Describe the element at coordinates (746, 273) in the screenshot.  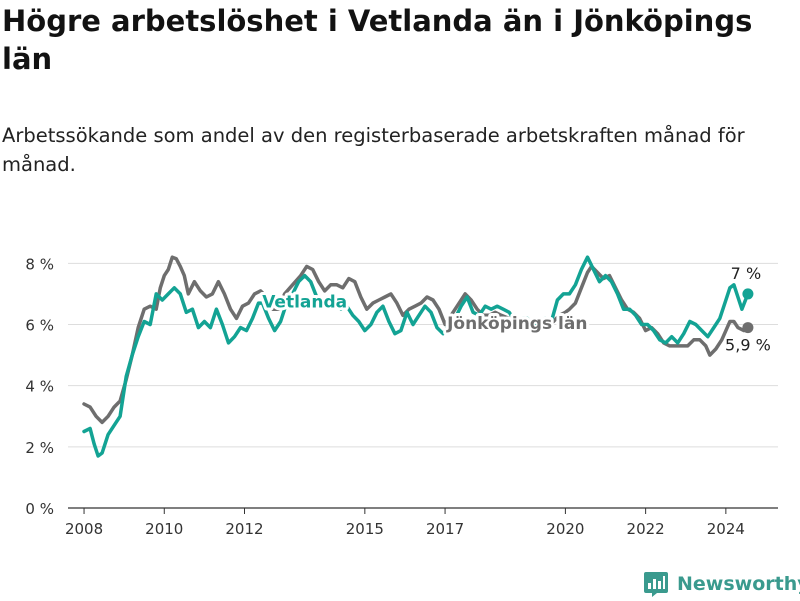
I see `series-end-label: 7 %` at that location.